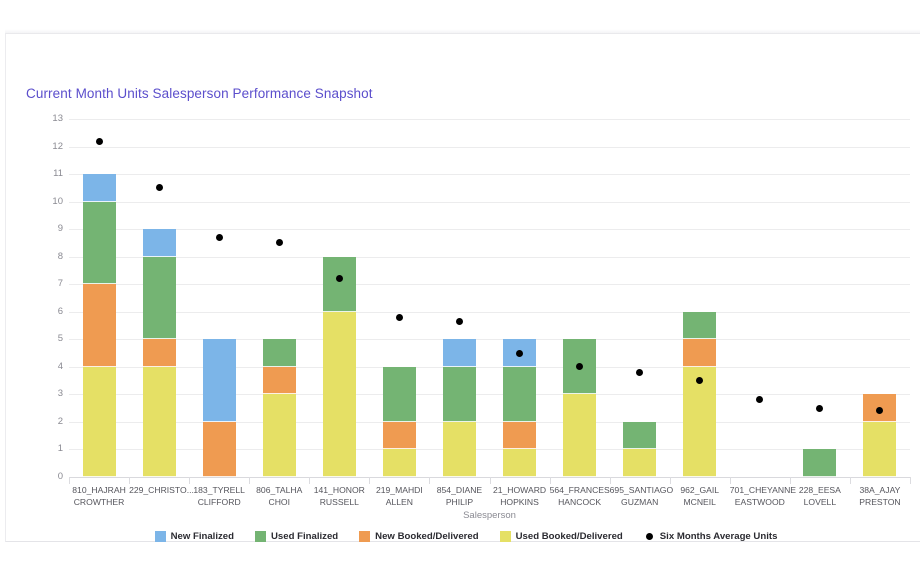 This screenshot has height=575, width=920. Describe the element at coordinates (880, 501) in the screenshot. I see `x-axis-category-line: PRESTON` at that location.